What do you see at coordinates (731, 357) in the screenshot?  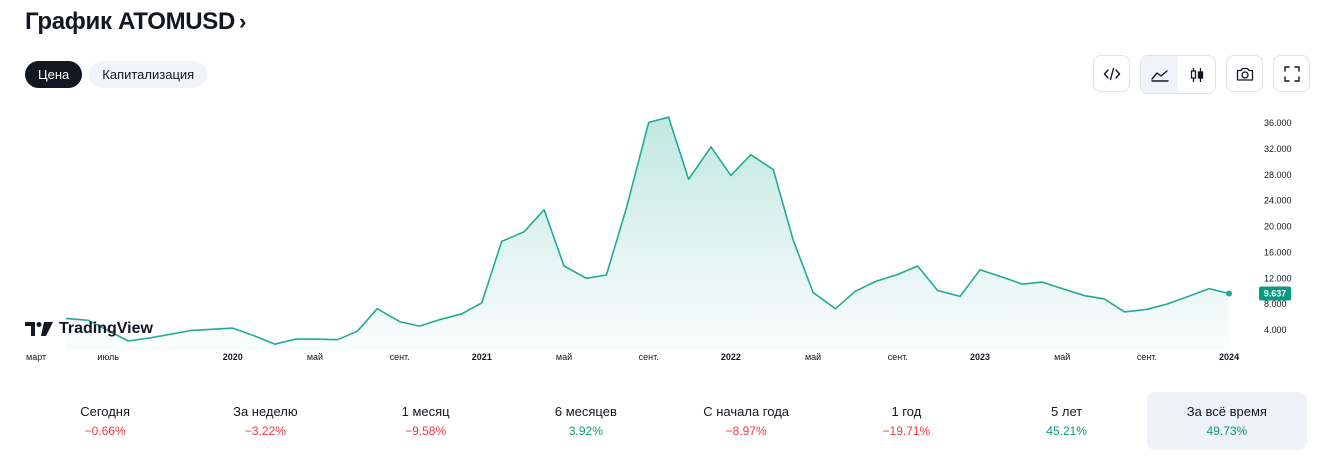 I see `x-tick-label: 2022` at bounding box center [731, 357].